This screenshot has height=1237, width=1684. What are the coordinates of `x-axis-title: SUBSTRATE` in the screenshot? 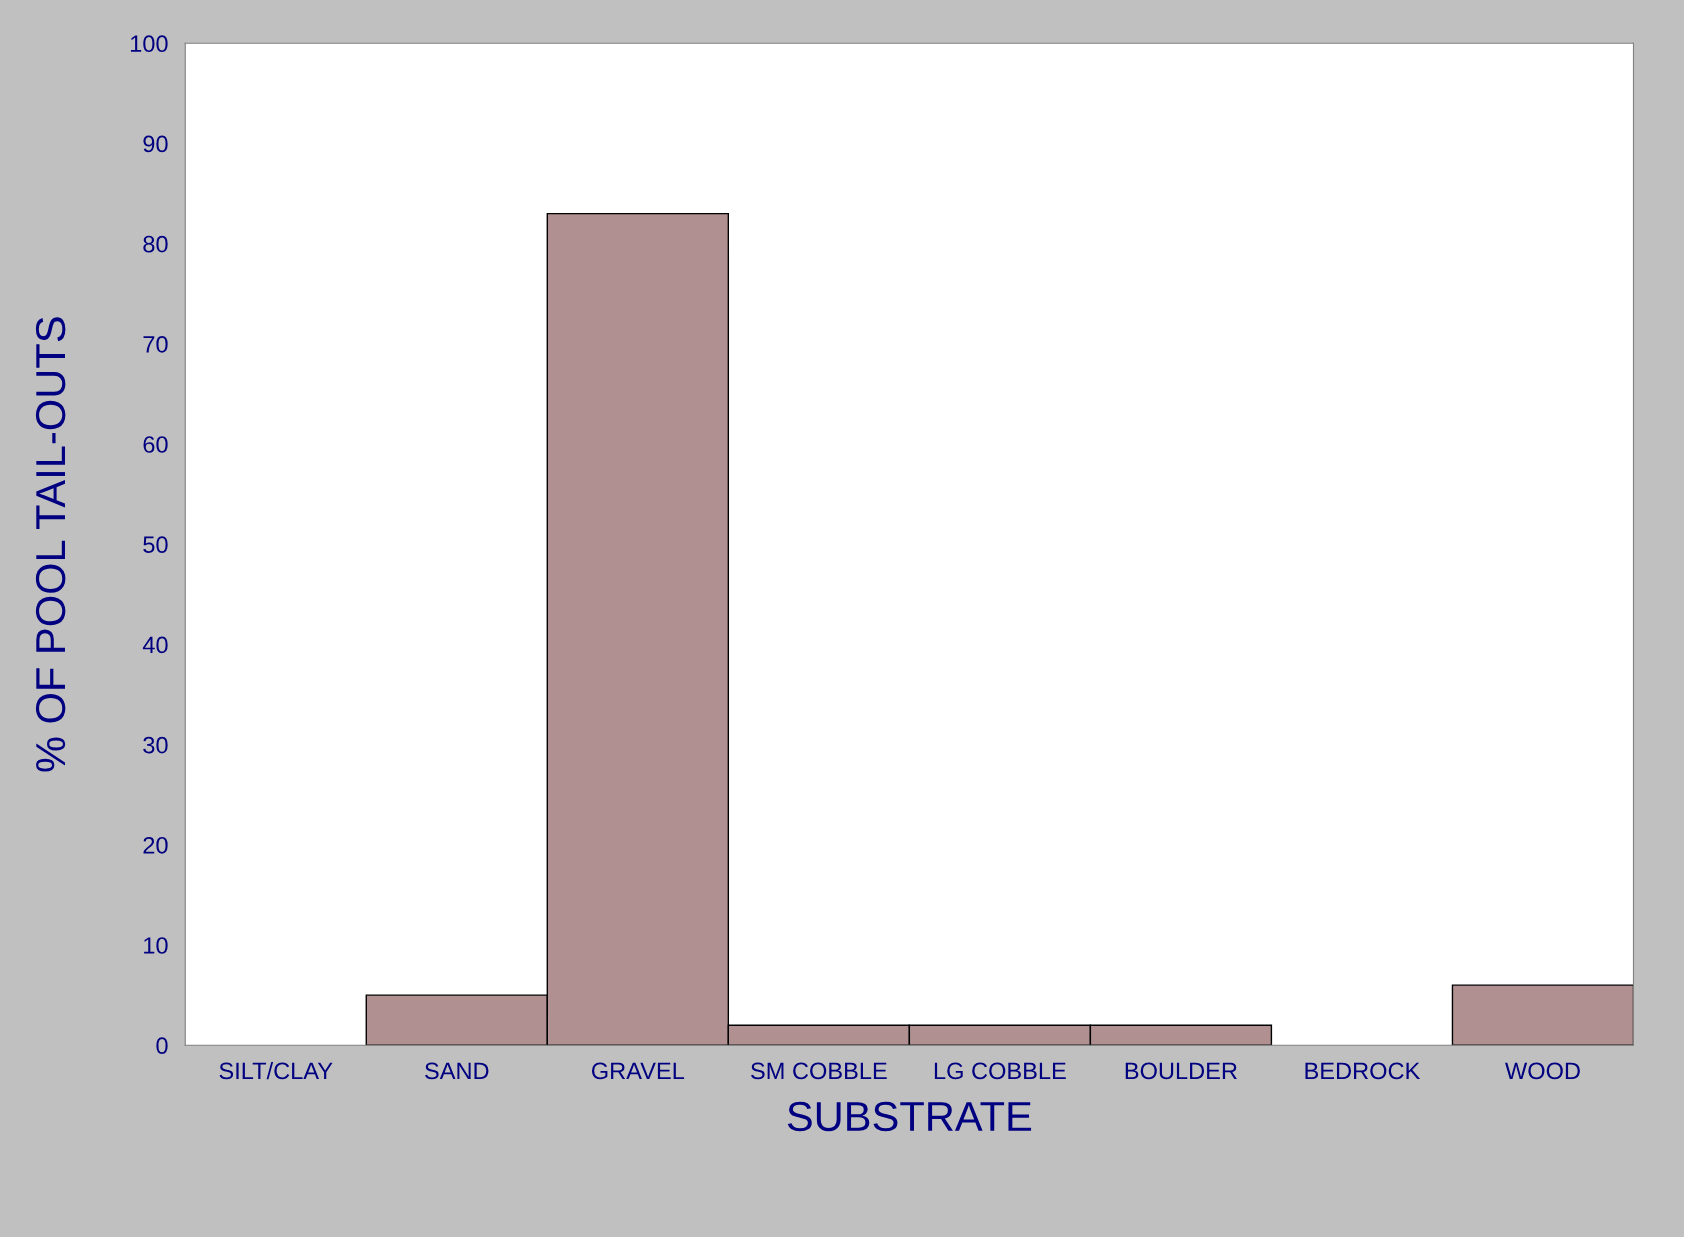 It's located at (909, 1116).